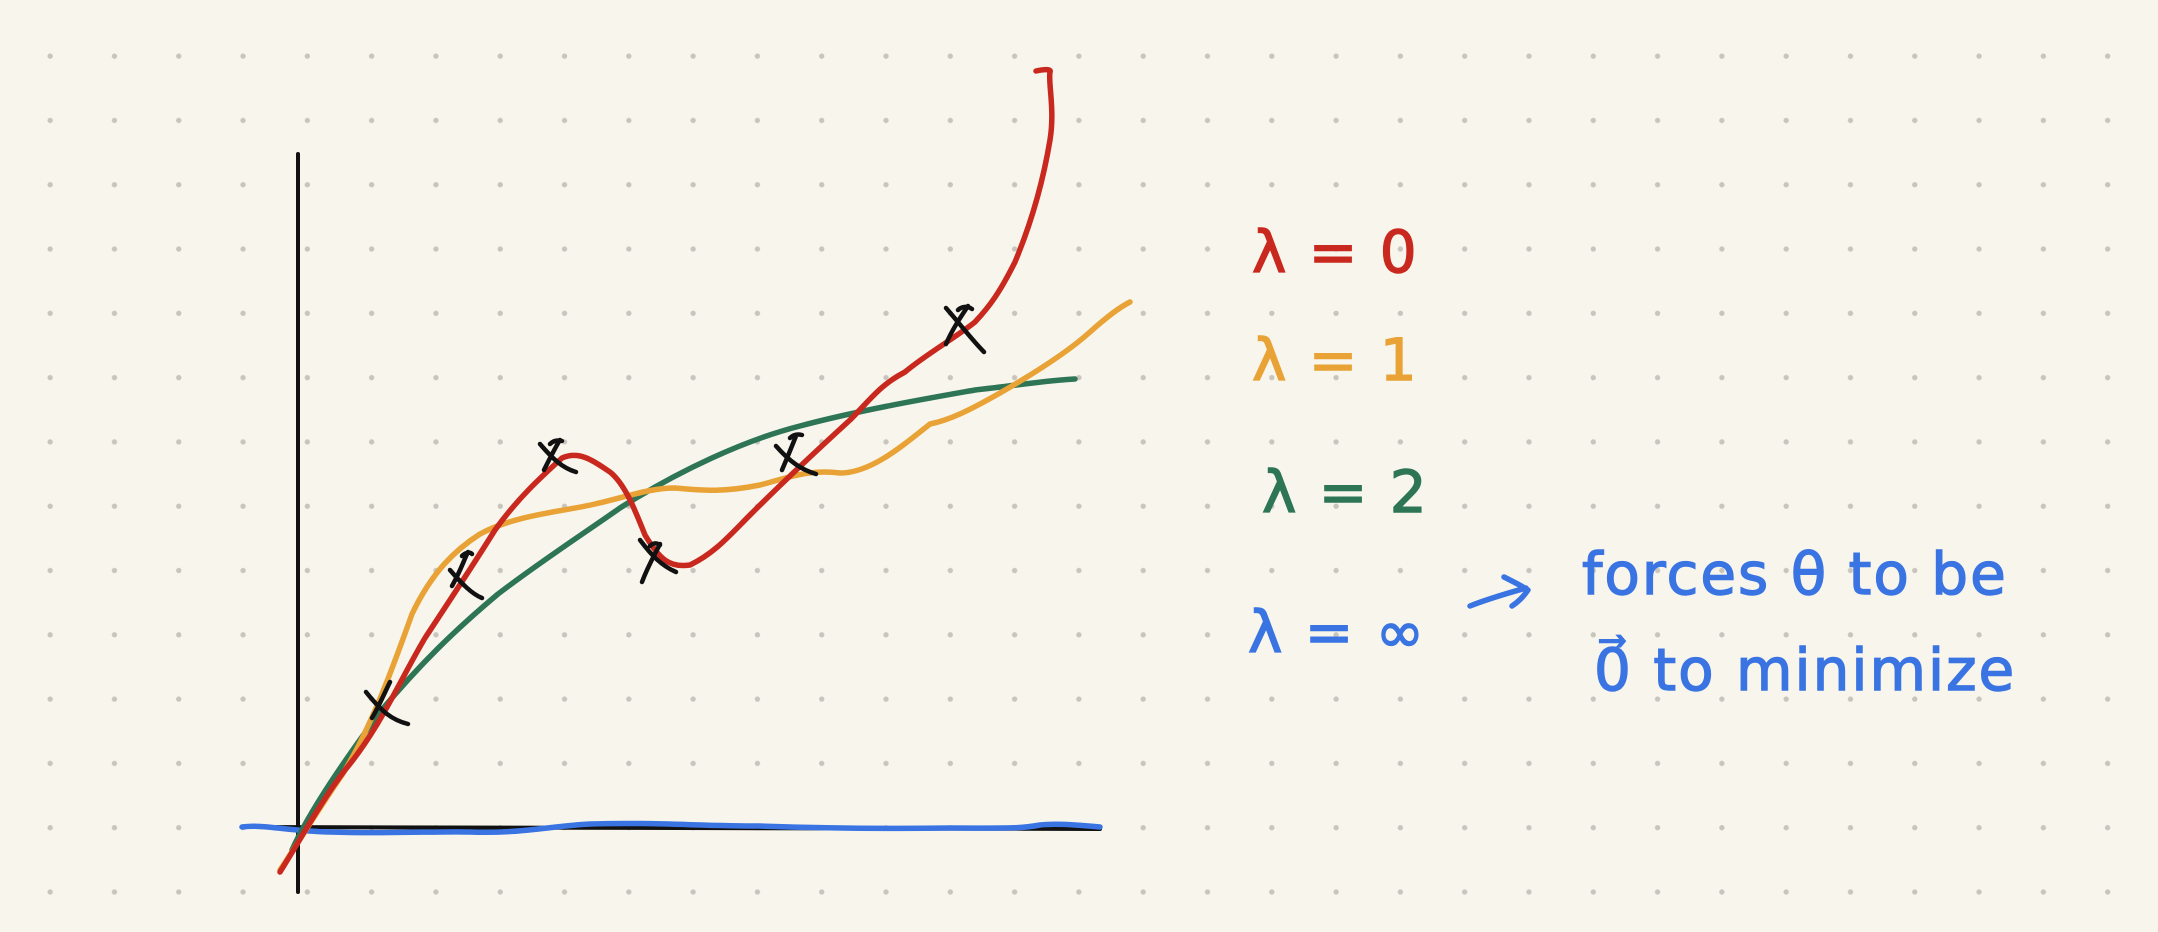  I want to click on data-points, so click(675, 515).